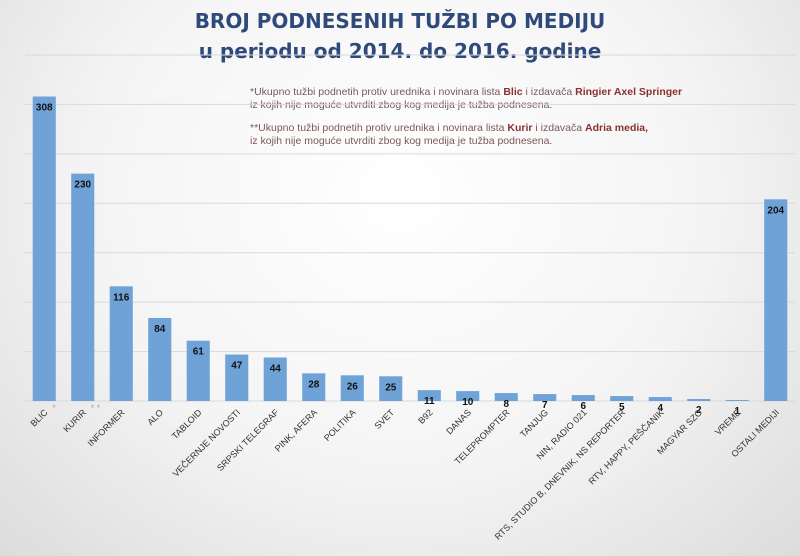  Describe the element at coordinates (237, 366) in the screenshot. I see `data-label: 47` at that location.